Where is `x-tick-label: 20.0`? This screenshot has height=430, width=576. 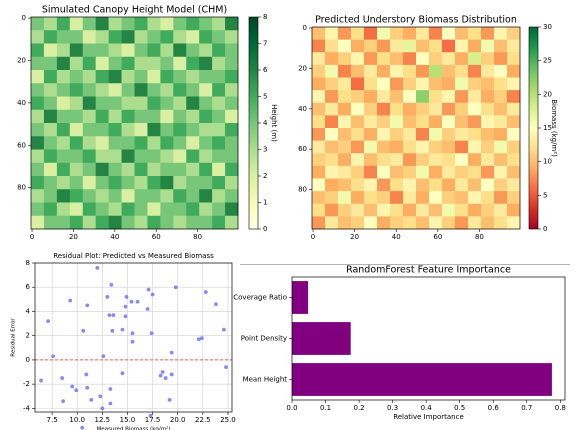 x-tick-label: 20.0 is located at coordinates (178, 420).